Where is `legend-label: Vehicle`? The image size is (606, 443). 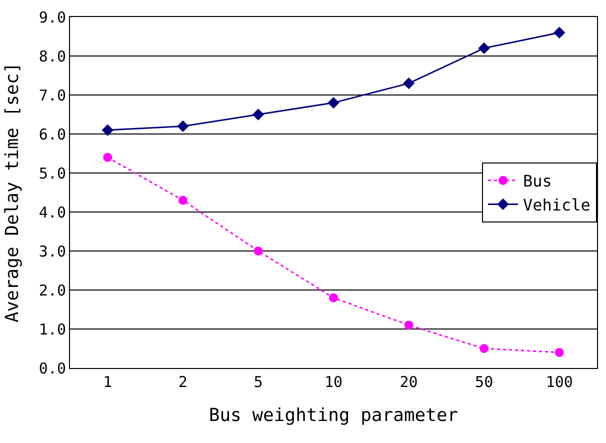
legend-label: Vehicle is located at coordinates (556, 204).